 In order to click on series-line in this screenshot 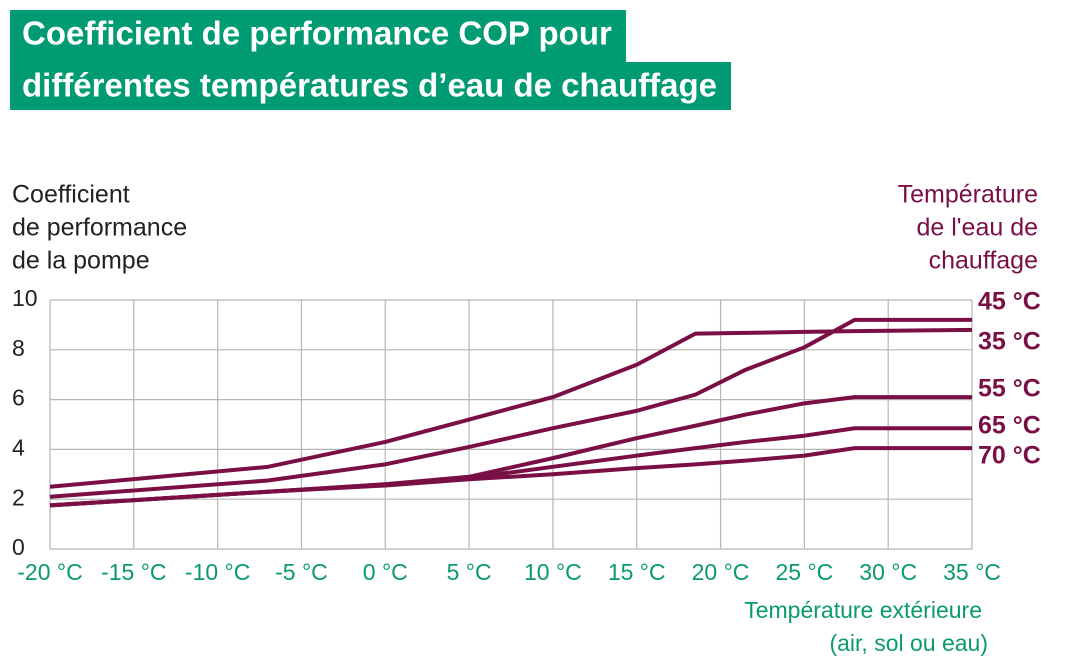, I will do `click(510, 477)`.